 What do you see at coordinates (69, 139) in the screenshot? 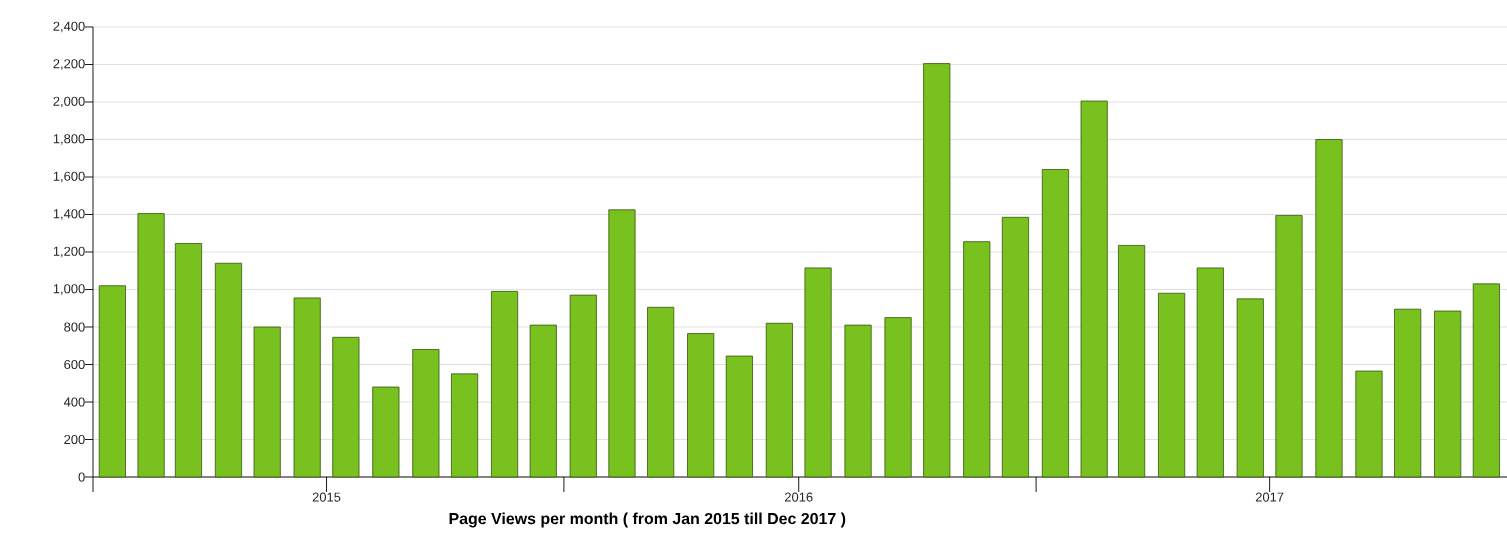
I see `y-tick-label: 1,800` at bounding box center [69, 139].